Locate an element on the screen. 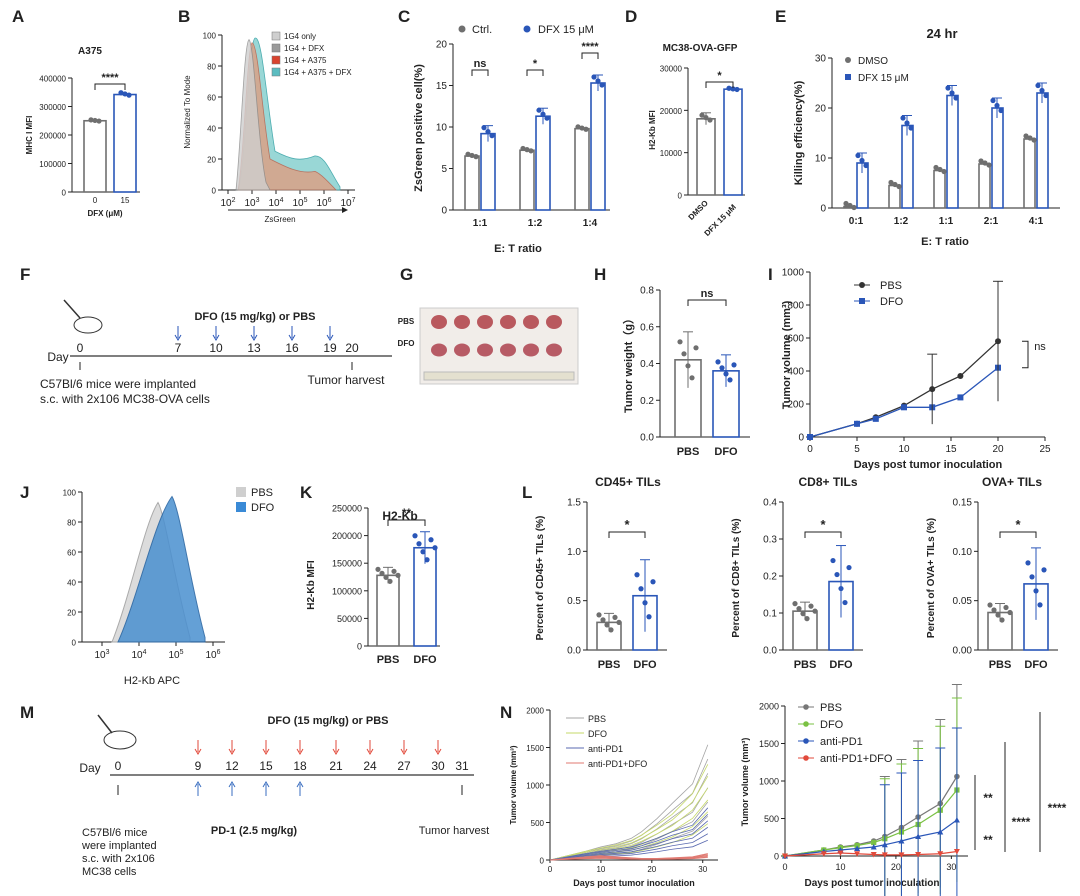 The image size is (1080, 896). legend-label: PBS is located at coordinates (597, 719).